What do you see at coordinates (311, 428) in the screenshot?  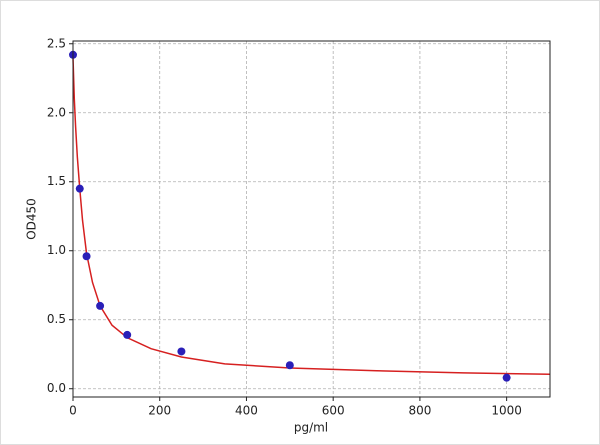 I see `x-axis-label: pg/ml` at bounding box center [311, 428].